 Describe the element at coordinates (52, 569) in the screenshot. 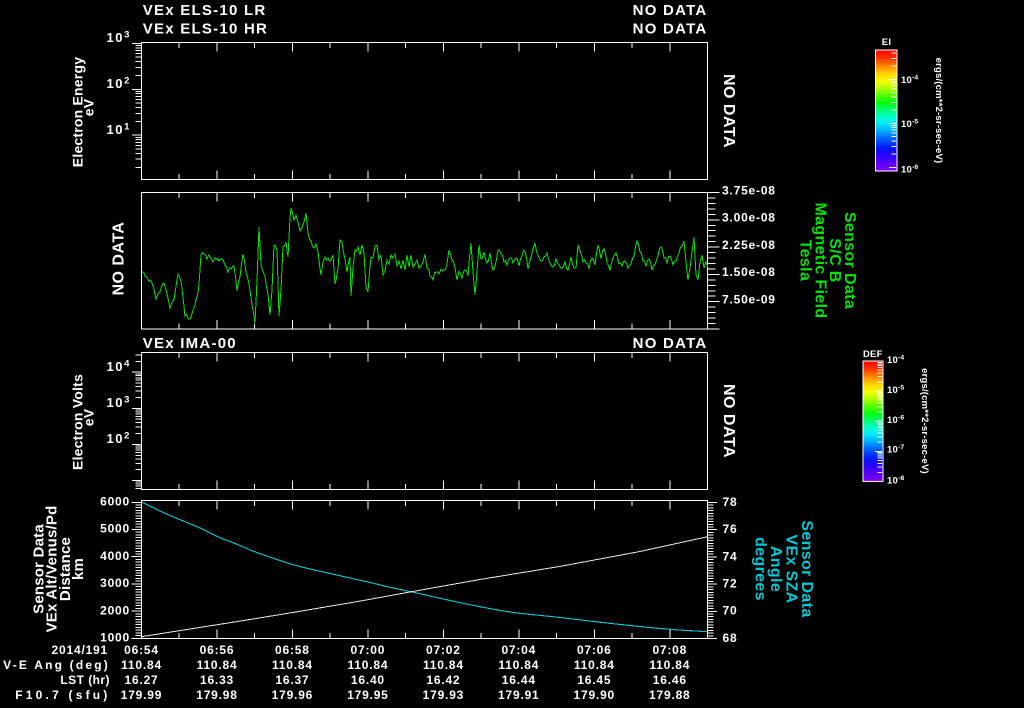

I see `svg-text: VEx Alt/Venus/Pd` at that location.